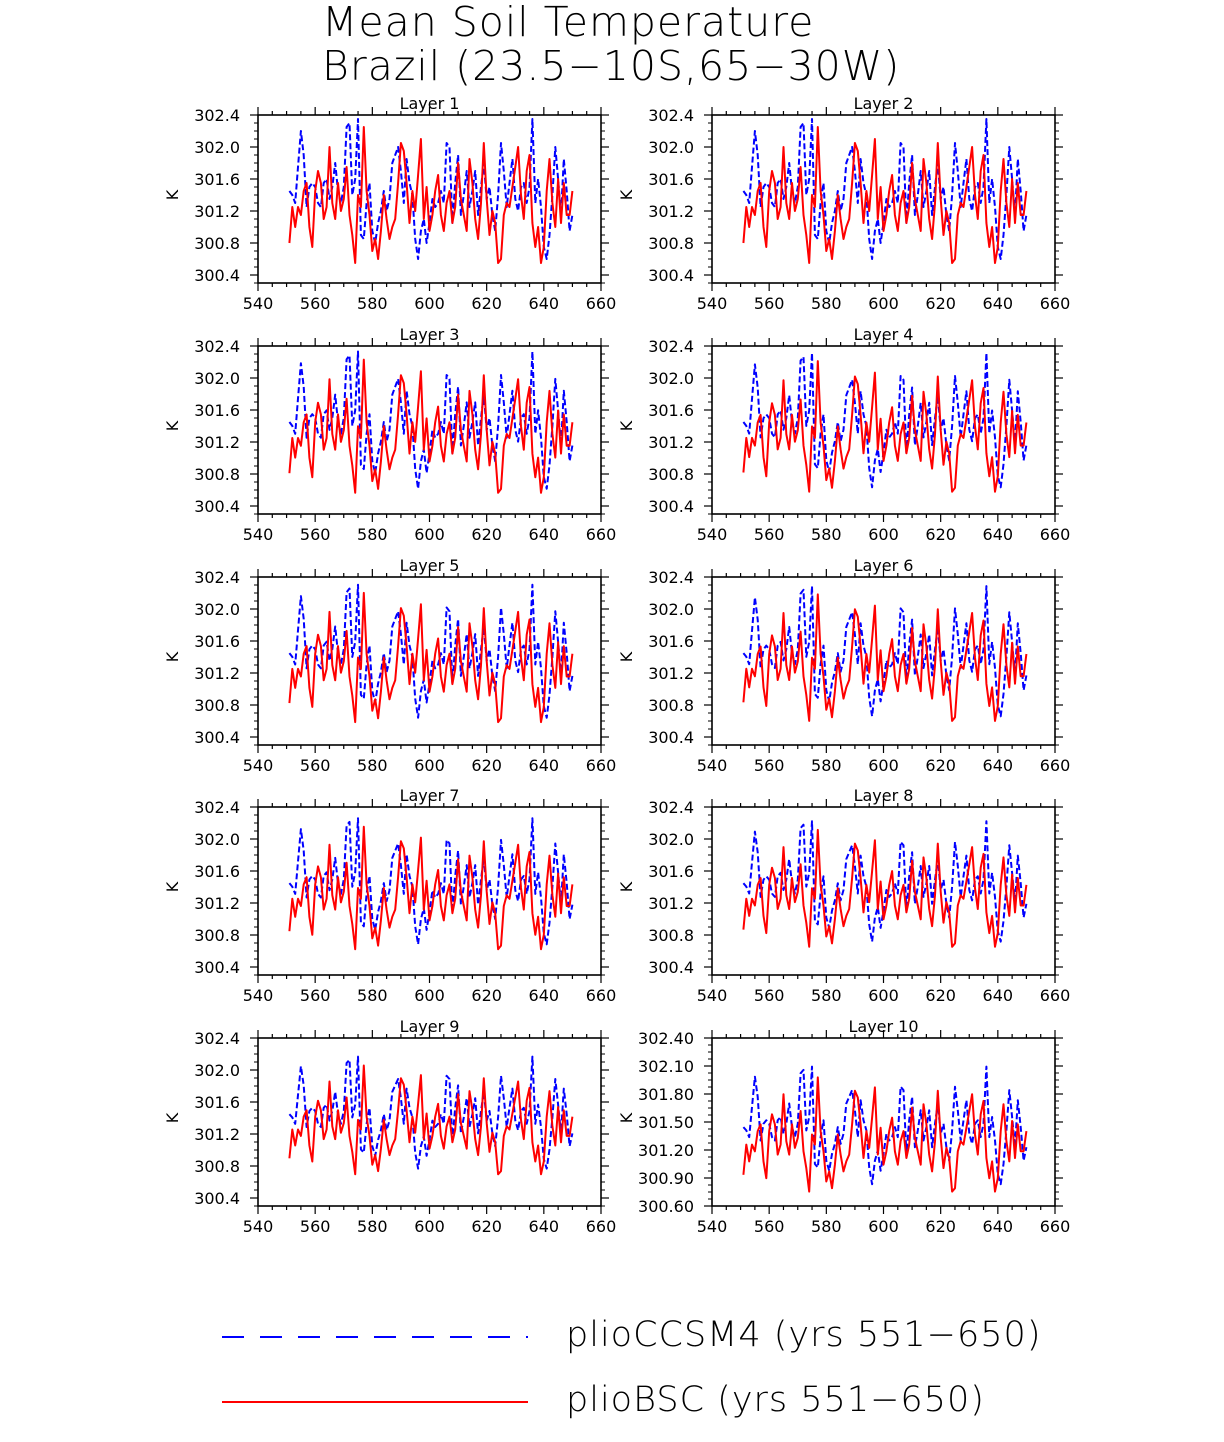  Describe the element at coordinates (217, 378) in the screenshot. I see `layer-3-ytick-label: 302.0` at that location.